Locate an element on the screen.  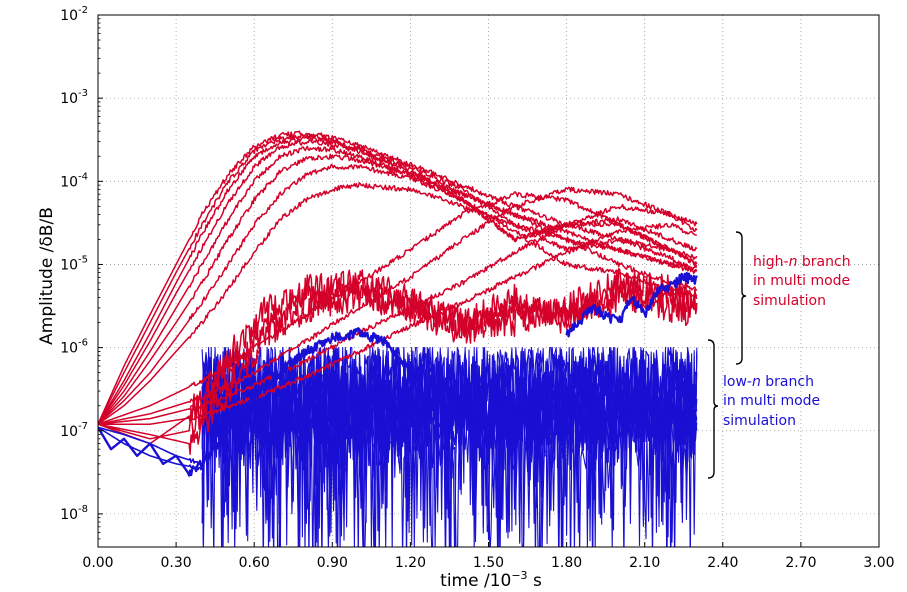
y-tick-label: 10⁻⁸ is located at coordinates (74, 513).